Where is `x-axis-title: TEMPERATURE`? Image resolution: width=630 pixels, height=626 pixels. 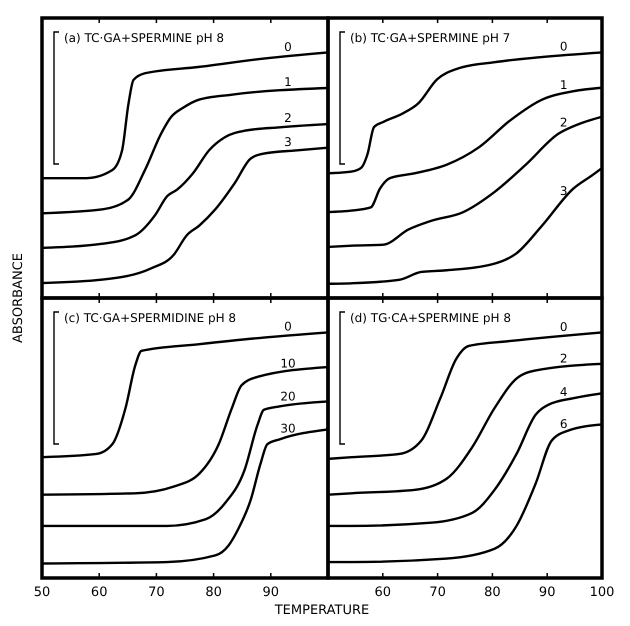
x-axis-title: TEMPERATURE is located at coordinates (322, 610).